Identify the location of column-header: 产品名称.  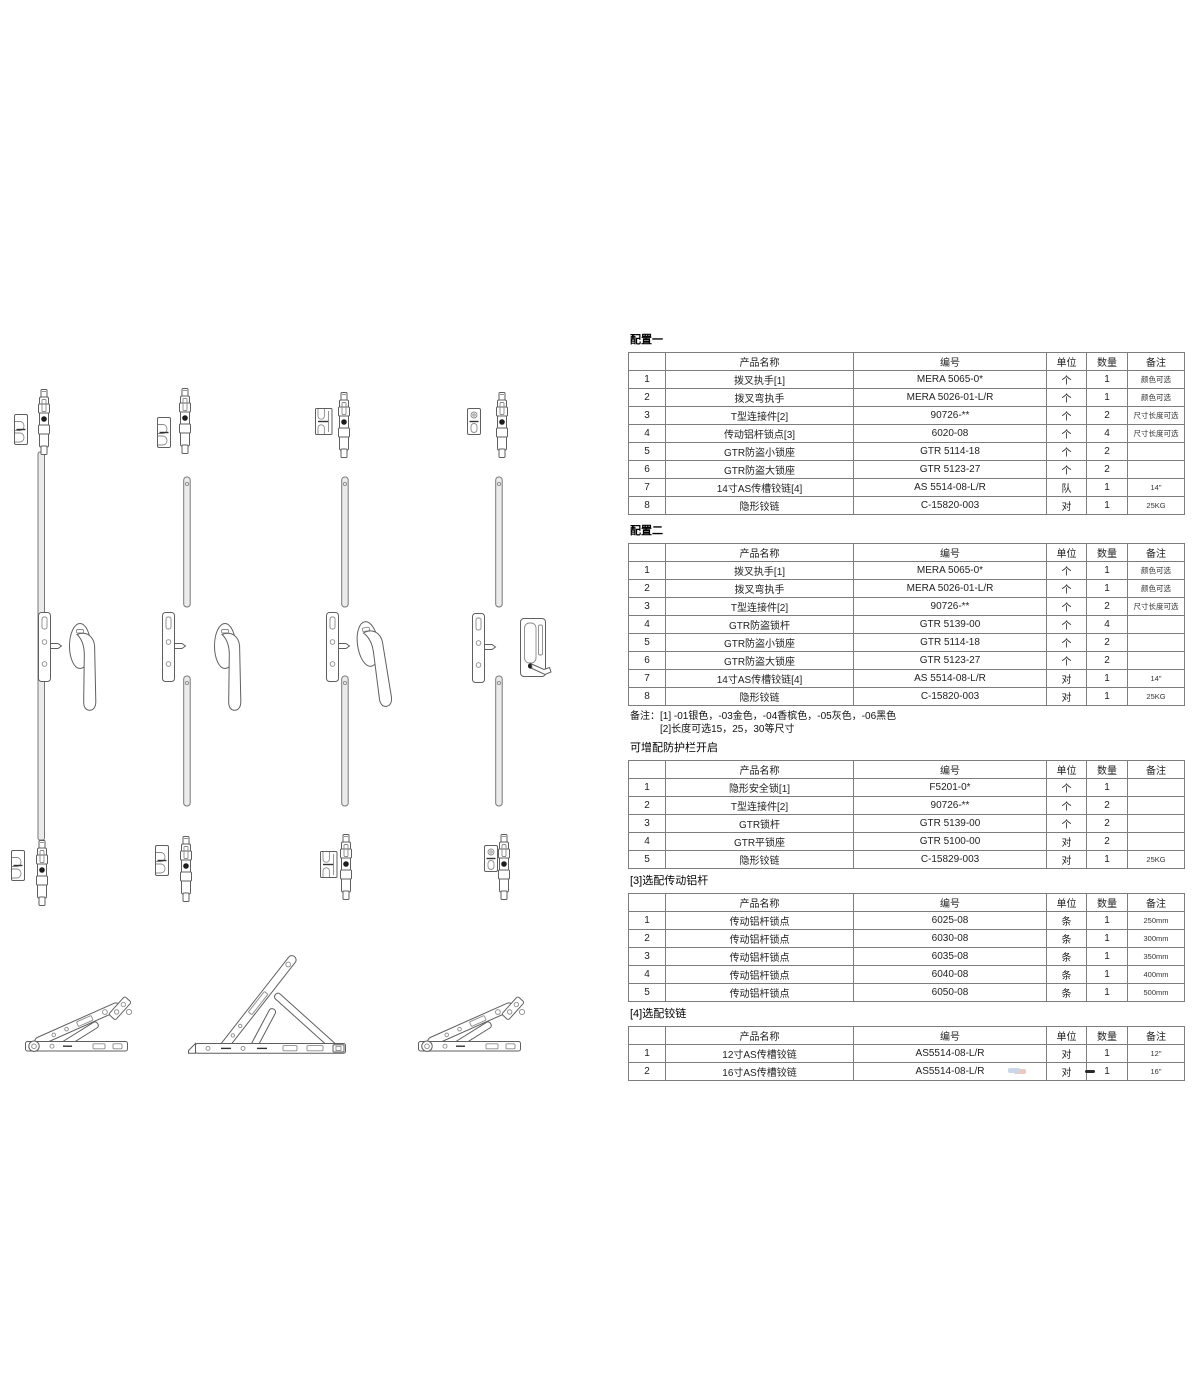
(759, 769).